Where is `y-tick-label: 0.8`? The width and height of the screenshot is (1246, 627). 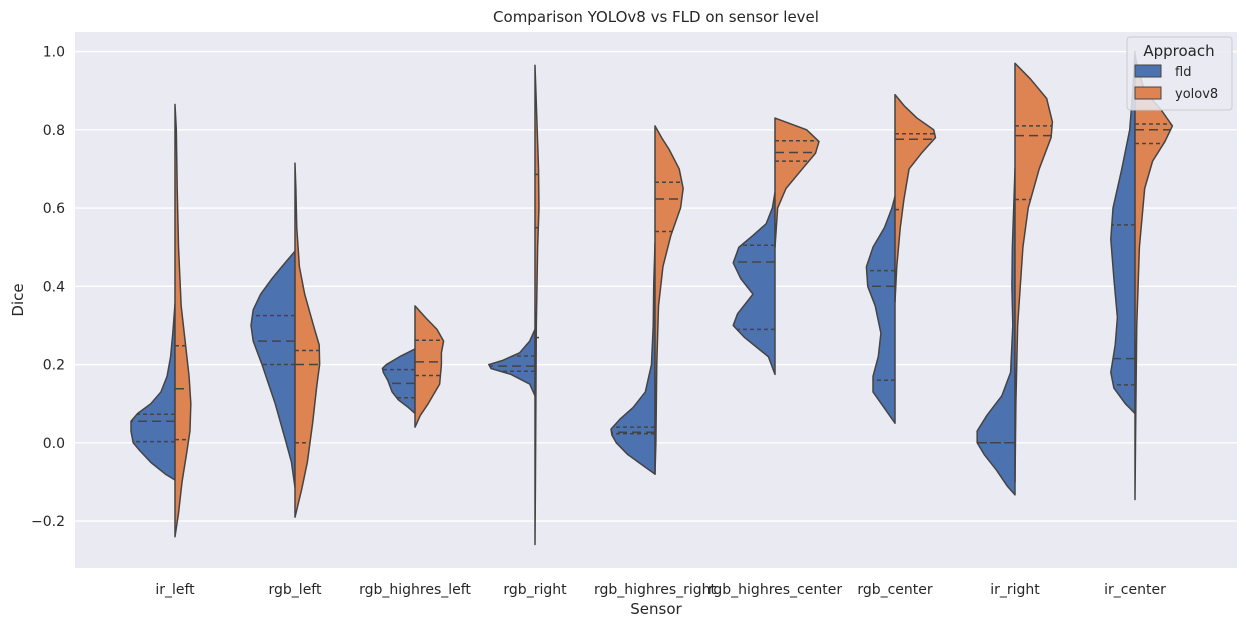 y-tick-label: 0.8 is located at coordinates (54, 131).